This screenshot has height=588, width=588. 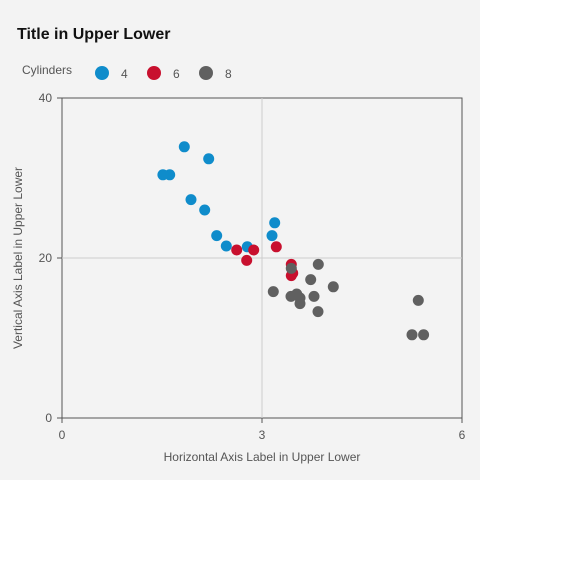 I want to click on y-axis-label: Vertical Axis Label in Upper Lower, so click(x=18, y=258).